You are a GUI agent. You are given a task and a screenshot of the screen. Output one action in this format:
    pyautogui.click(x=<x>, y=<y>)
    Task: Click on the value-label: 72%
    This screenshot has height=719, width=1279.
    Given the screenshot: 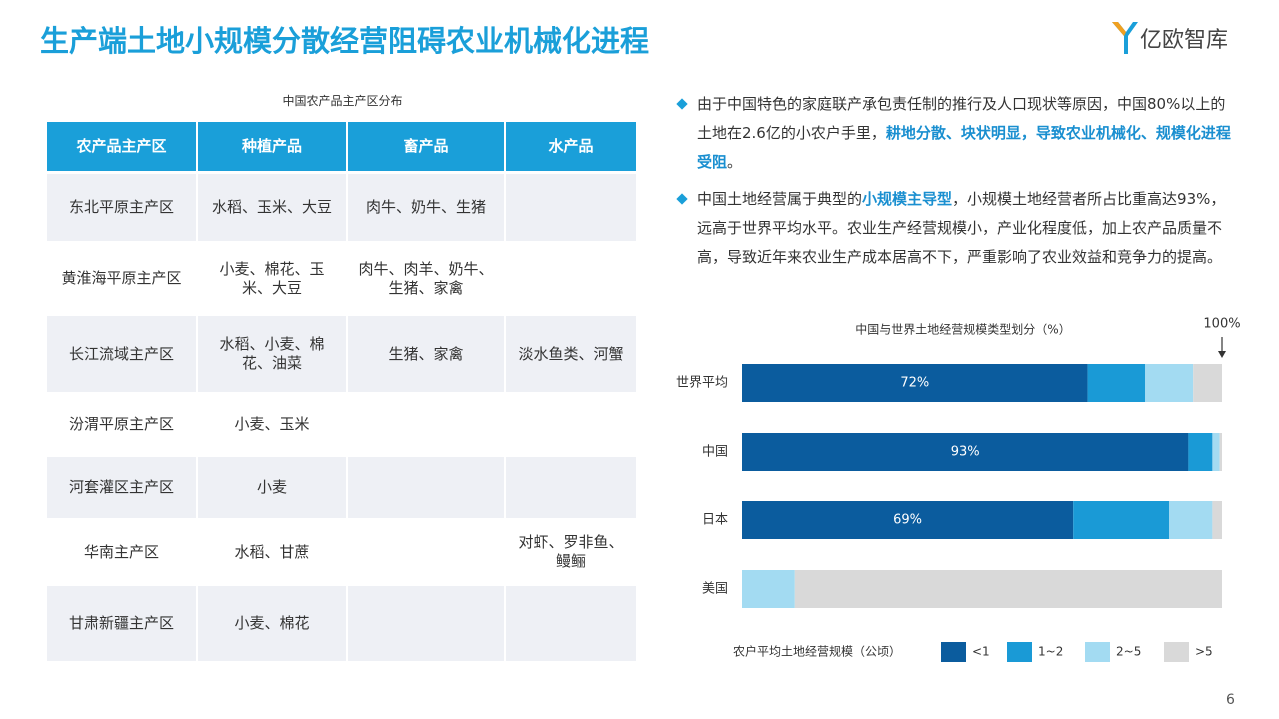 What is the action you would take?
    pyautogui.click(x=914, y=383)
    